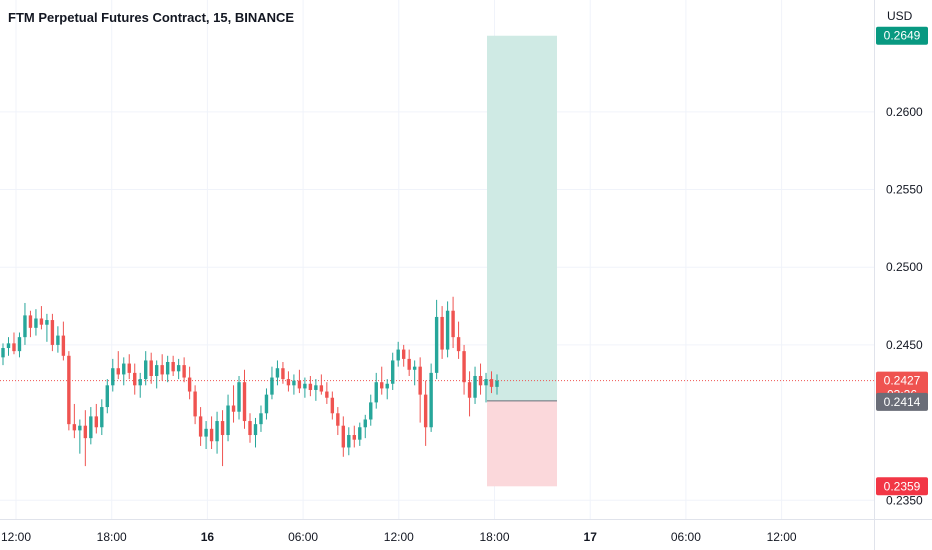  I want to click on stop-price-tag-text: 0.2359, so click(902, 486).